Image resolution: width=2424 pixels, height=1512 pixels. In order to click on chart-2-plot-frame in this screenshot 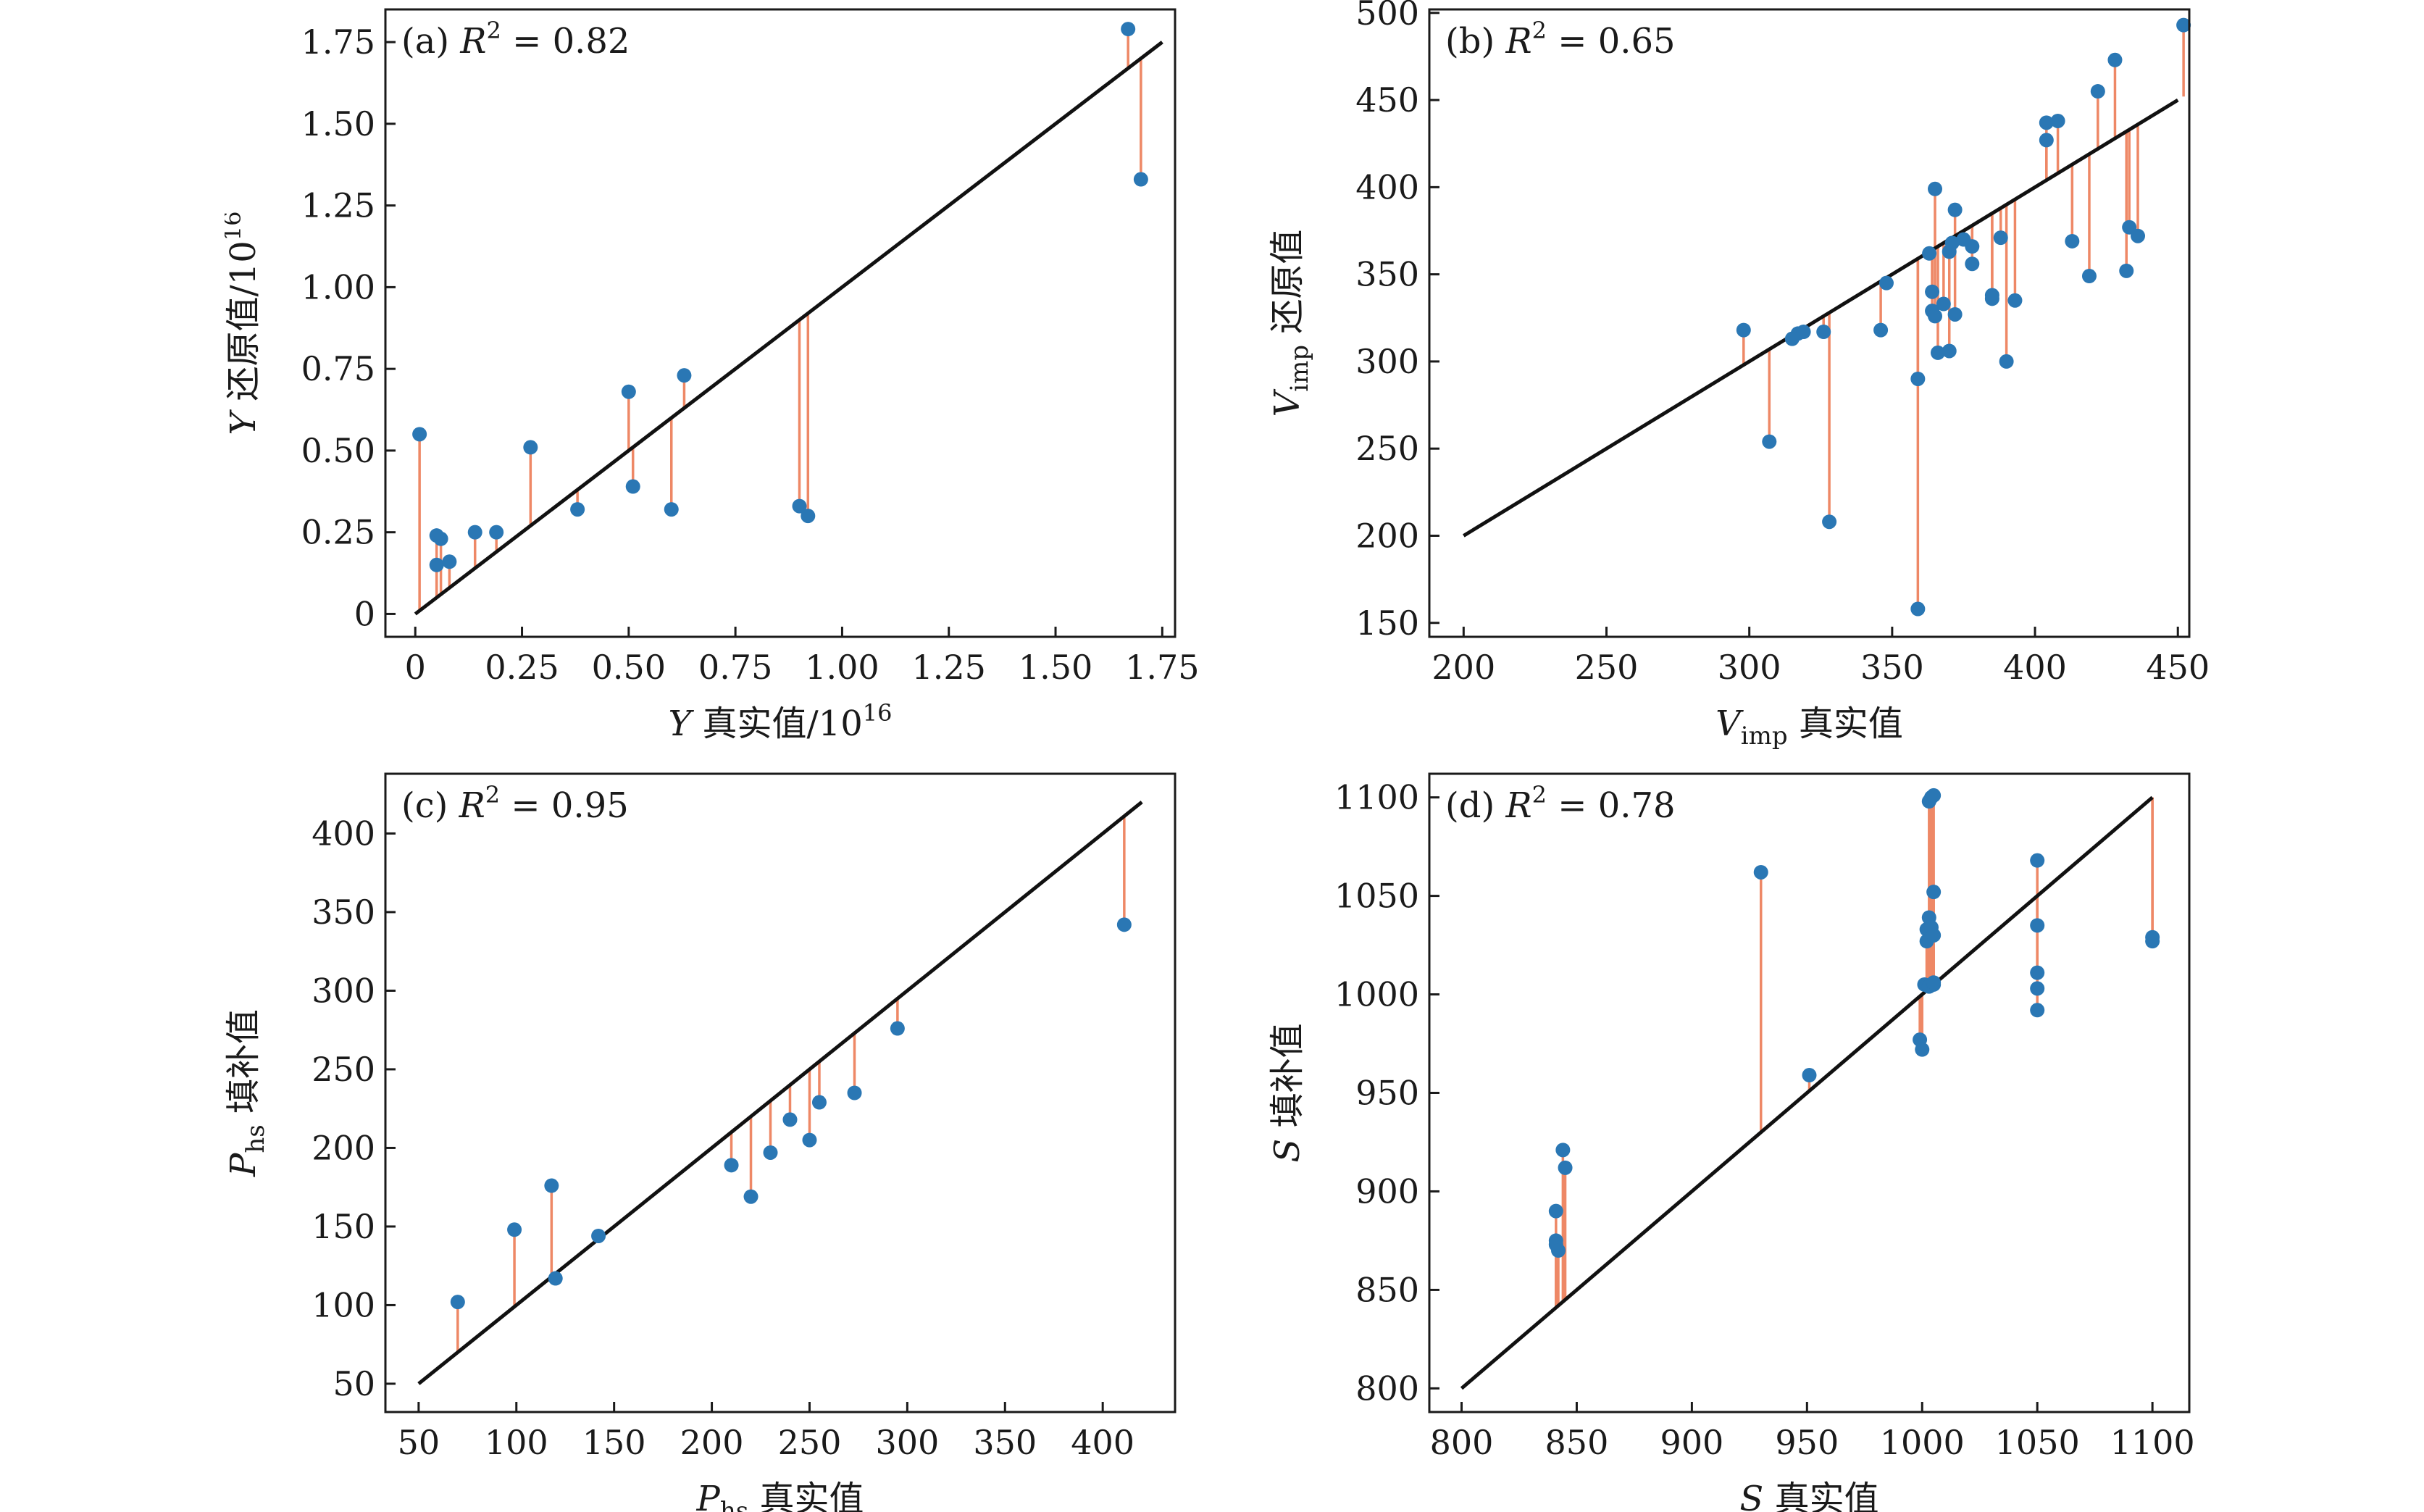, I will do `click(780, 1092)`.